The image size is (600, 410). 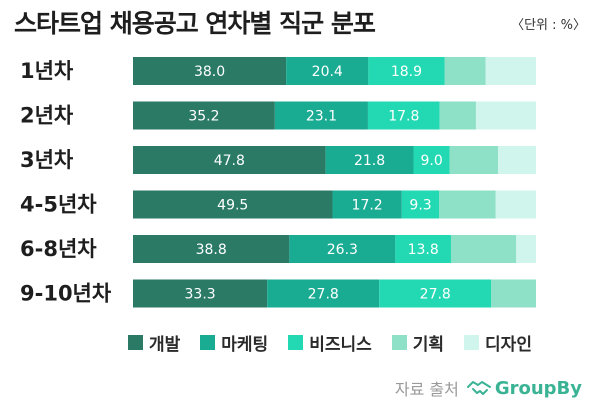 I want to click on legend-item: 개발, so click(x=154, y=342).